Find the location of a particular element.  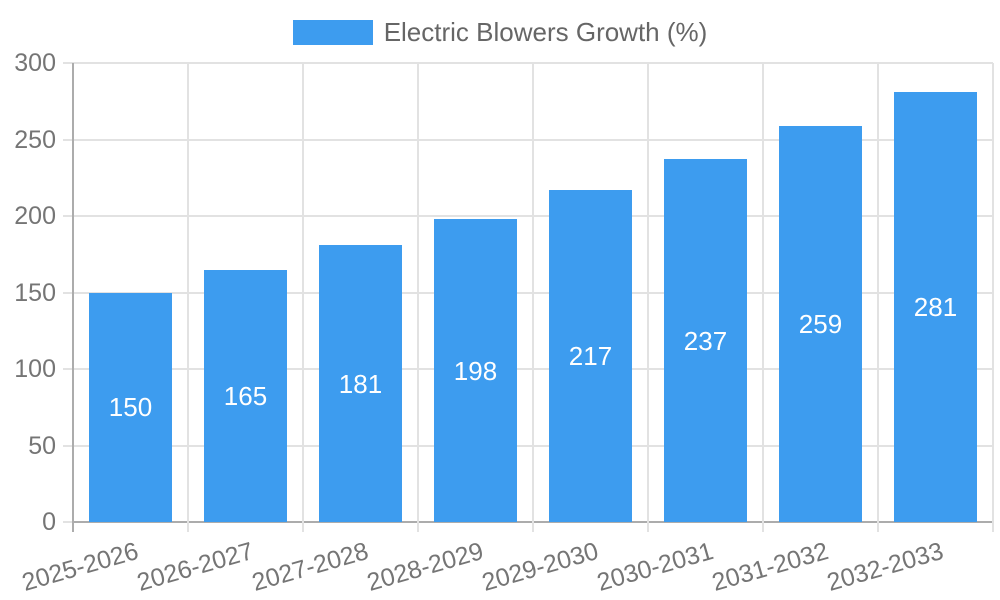

y-tick-label: 200 is located at coordinates (35, 216).